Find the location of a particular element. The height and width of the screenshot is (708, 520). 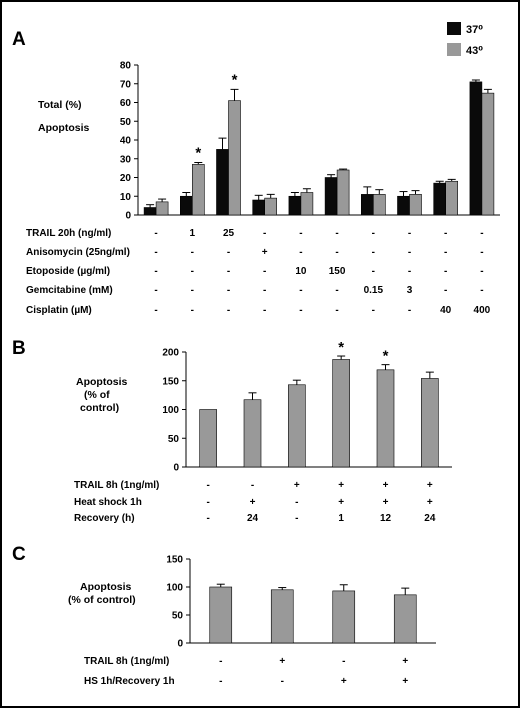

legend-label-37: 37⁰ is located at coordinates (474, 30).